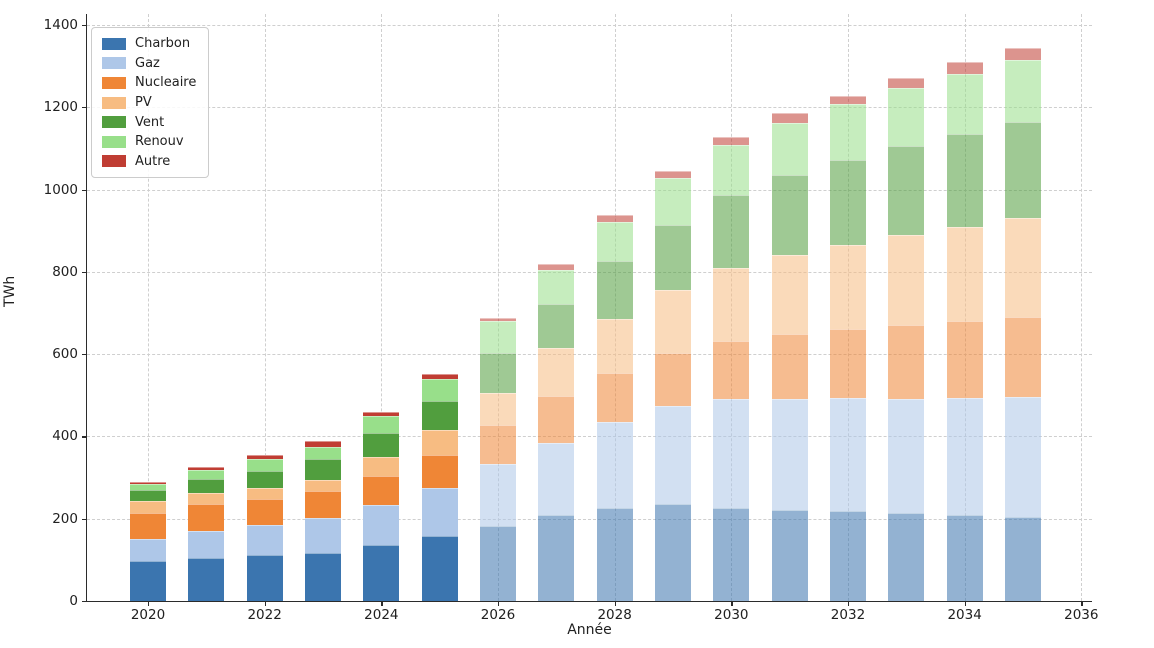  Describe the element at coordinates (1022, 90) in the screenshot. I see `bar-segment-renouv-2035` at that location.